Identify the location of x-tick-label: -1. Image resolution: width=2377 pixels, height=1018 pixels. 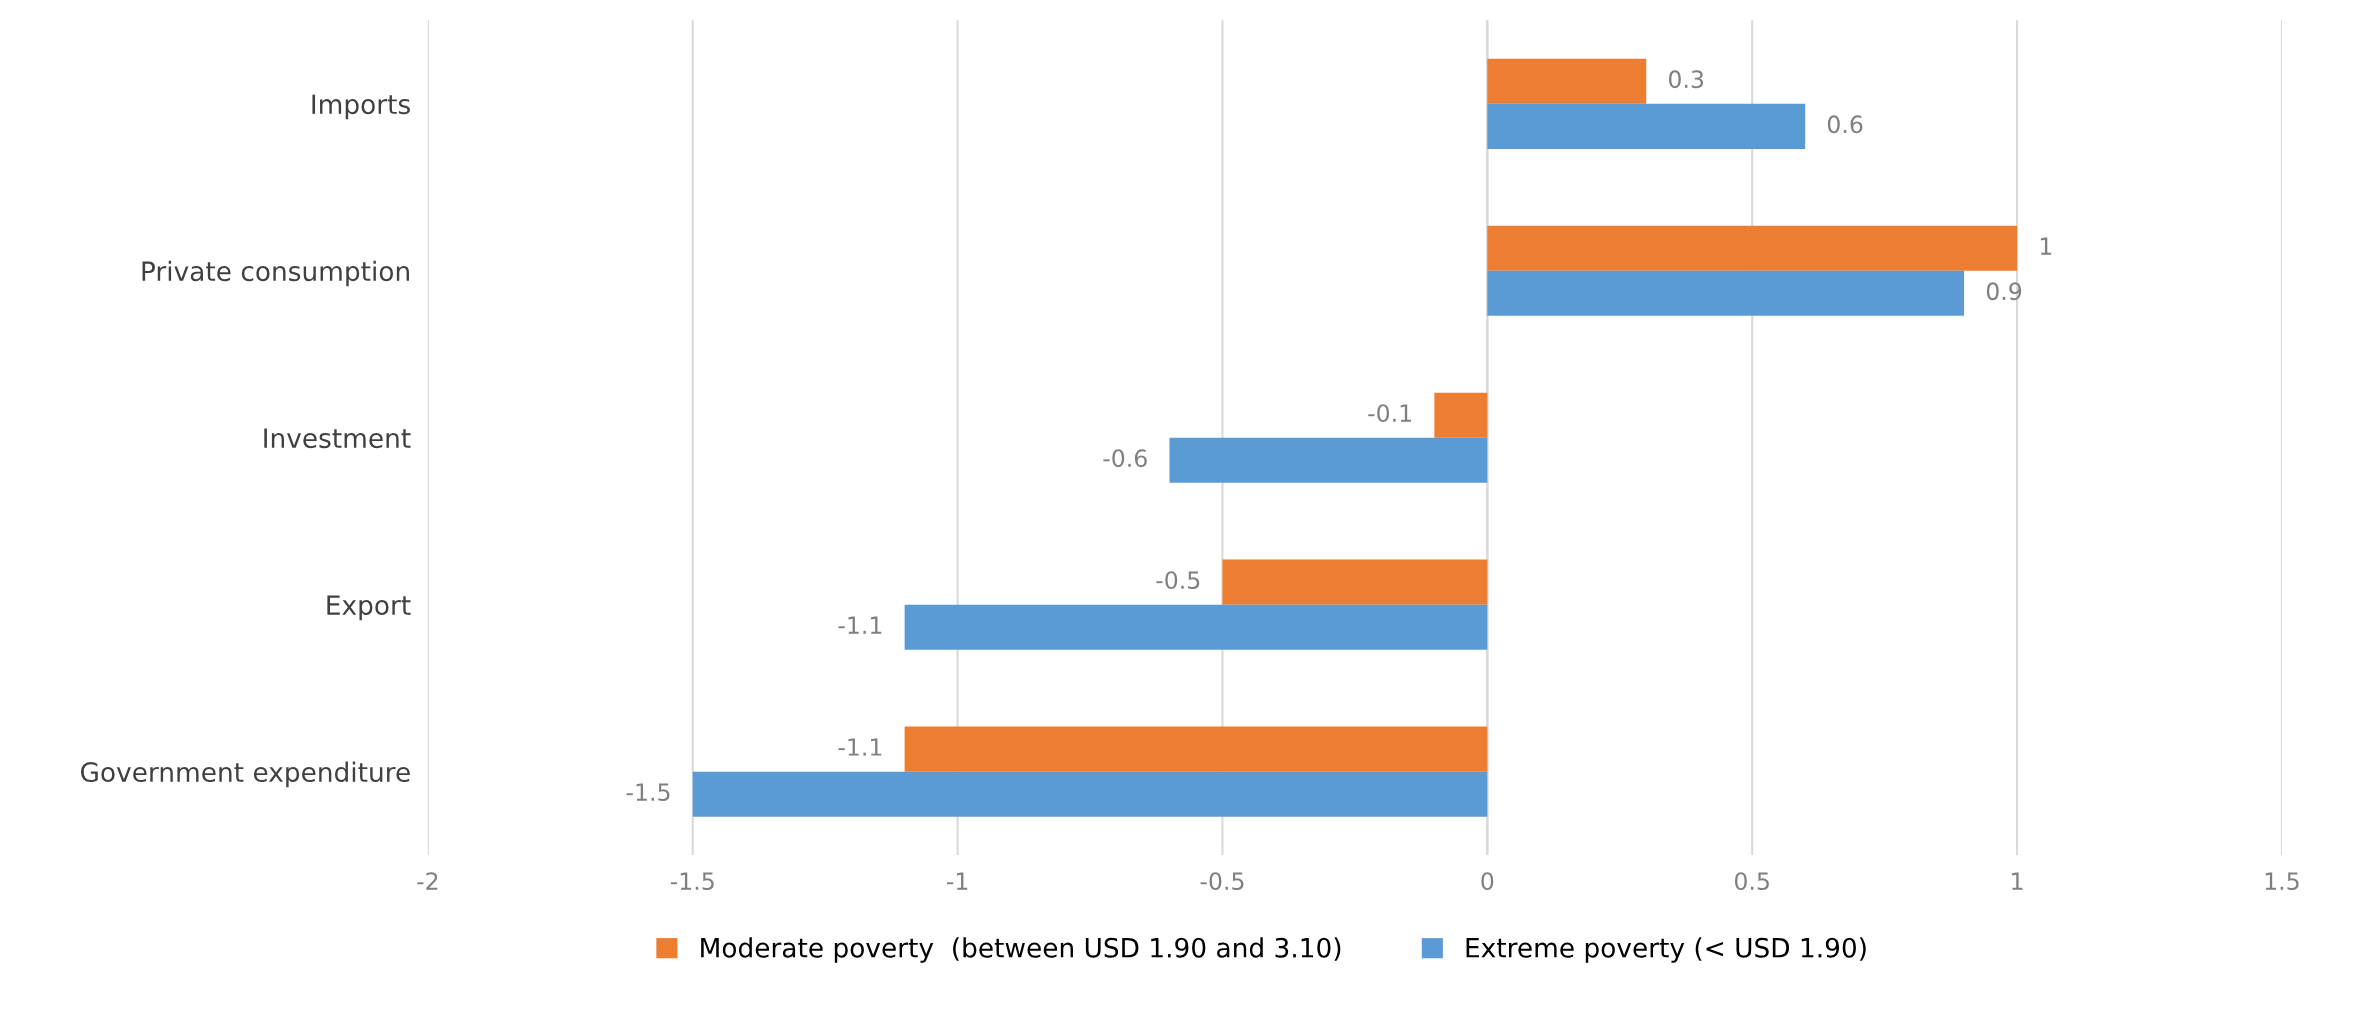
(957, 881).